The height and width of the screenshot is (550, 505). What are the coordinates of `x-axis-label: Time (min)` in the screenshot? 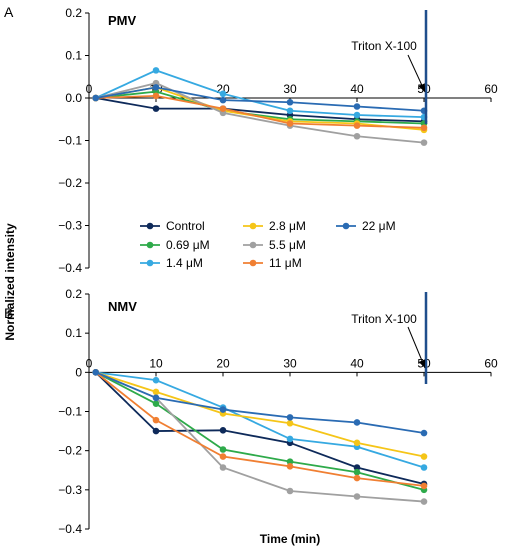 It's located at (290, 539).